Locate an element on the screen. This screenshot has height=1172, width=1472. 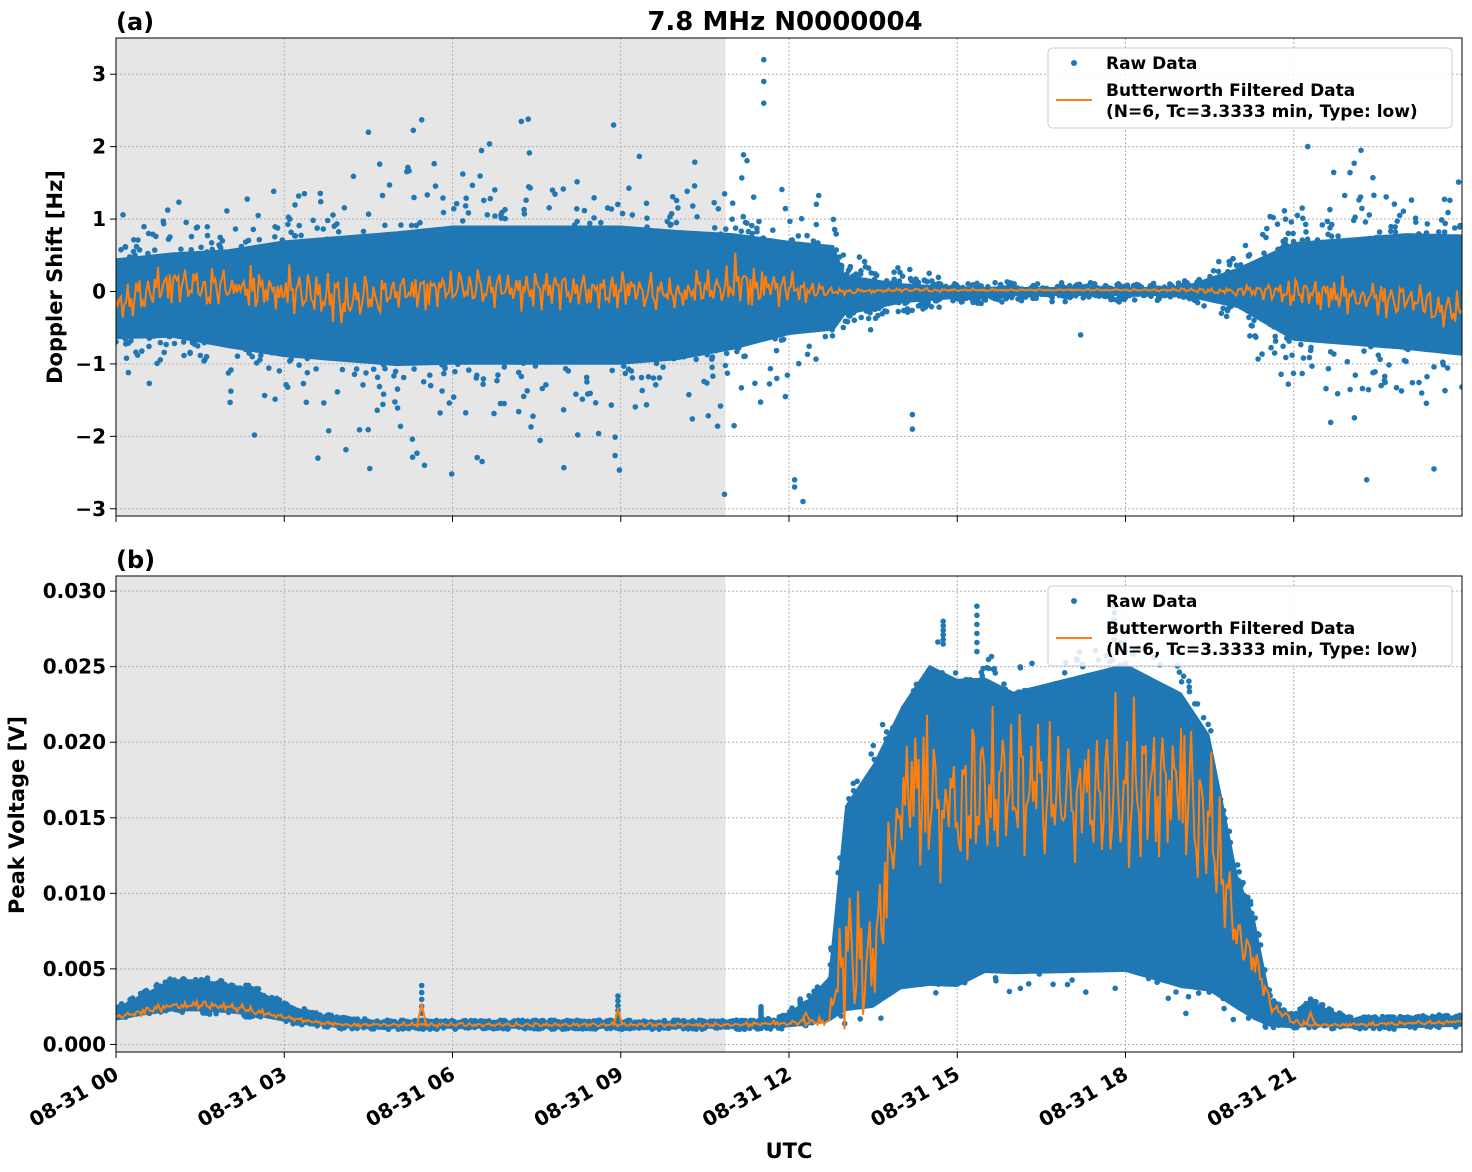
y-tick-label: 3 is located at coordinates (99, 74).